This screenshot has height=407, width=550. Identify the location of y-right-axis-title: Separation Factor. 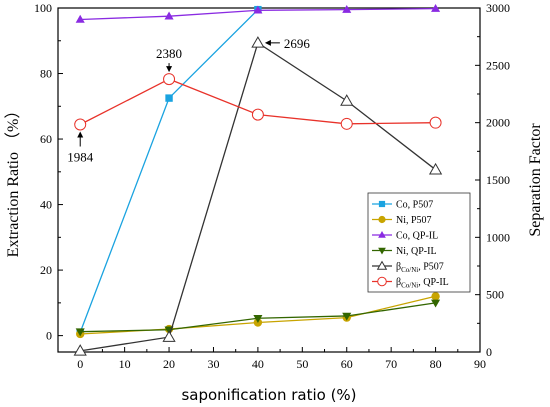
(535, 180).